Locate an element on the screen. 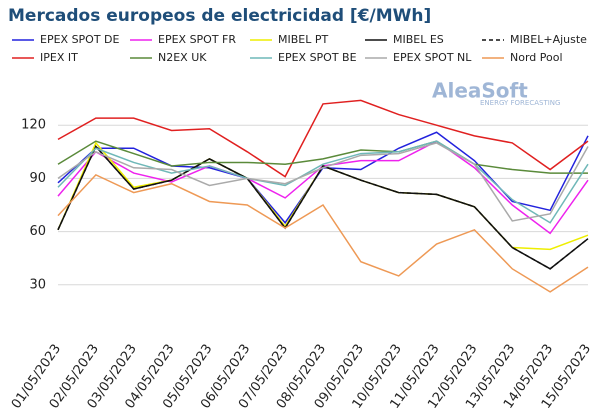 This screenshot has height=418, width=600. legend-label: IPEX IT is located at coordinates (59, 57).